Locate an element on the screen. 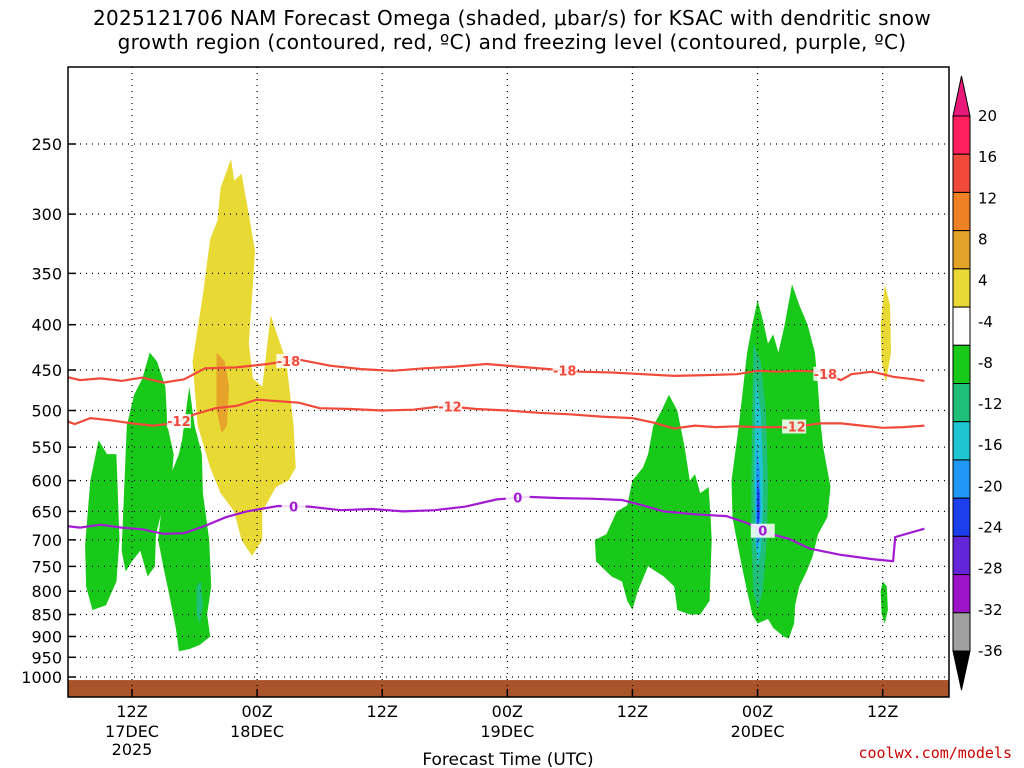  x-axis-title: Forecast Time (UTC) is located at coordinates (507, 759).